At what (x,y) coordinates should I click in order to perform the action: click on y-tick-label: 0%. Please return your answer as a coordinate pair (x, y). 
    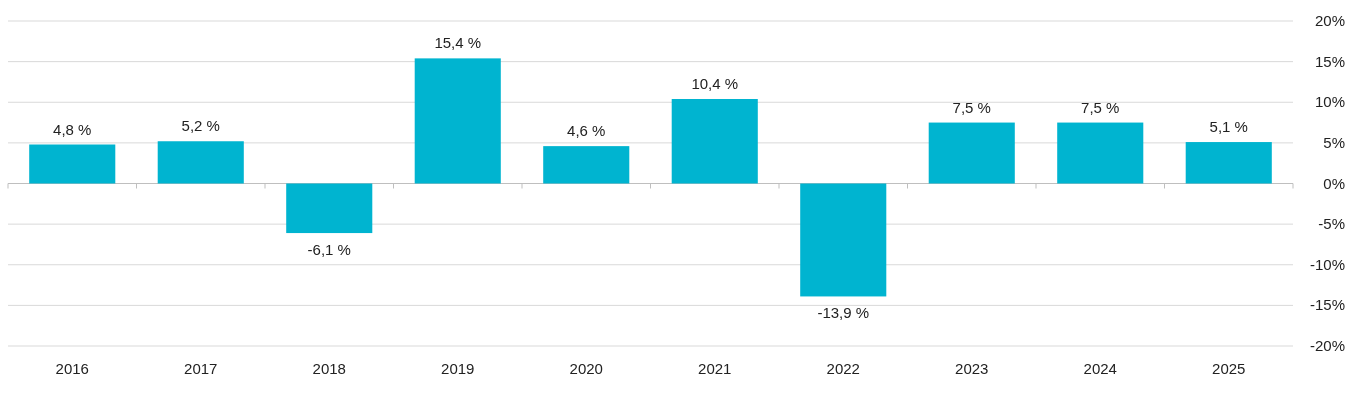
    Looking at the image, I should click on (1334, 183).